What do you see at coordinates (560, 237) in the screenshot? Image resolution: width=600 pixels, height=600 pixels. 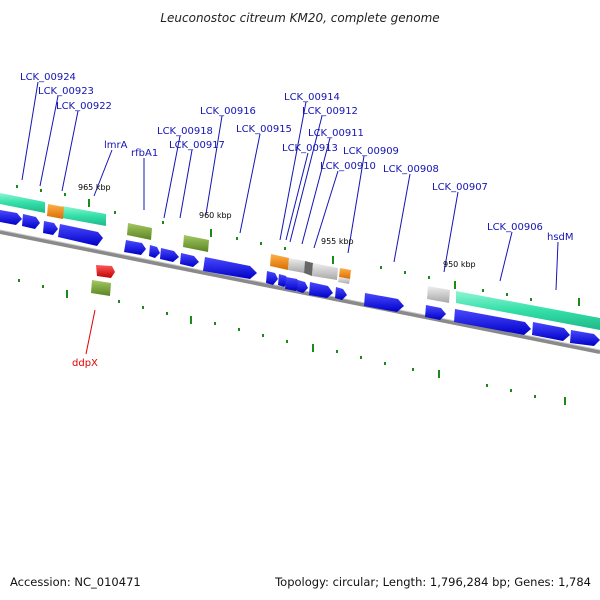 I see `gene-label: hsdM` at bounding box center [560, 237].